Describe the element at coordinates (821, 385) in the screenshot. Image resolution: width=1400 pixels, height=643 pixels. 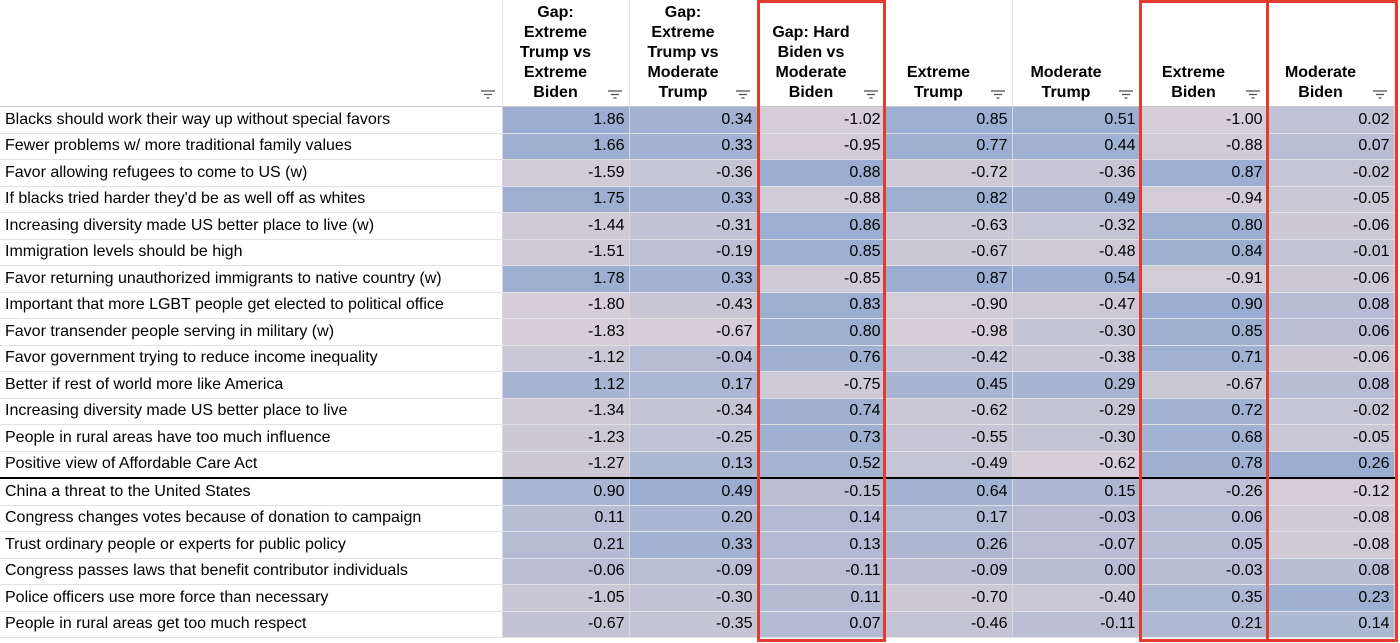
I see `value-cell: -0.75` at that location.